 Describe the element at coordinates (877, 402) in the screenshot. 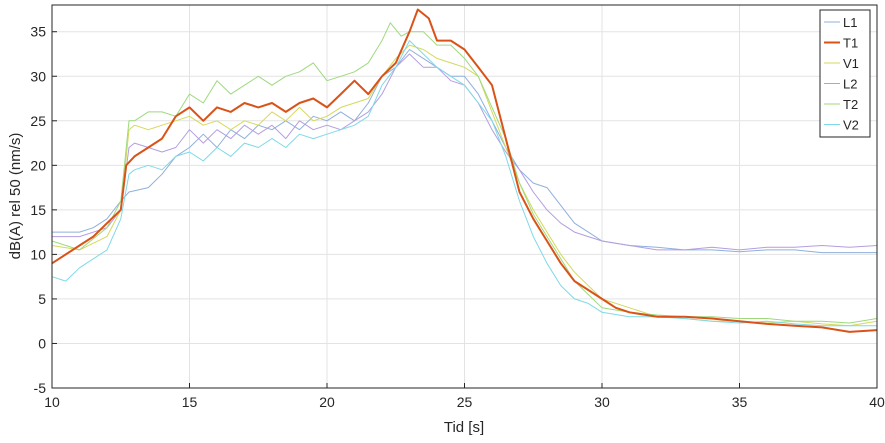

I see `x-tick-label: 40` at that location.